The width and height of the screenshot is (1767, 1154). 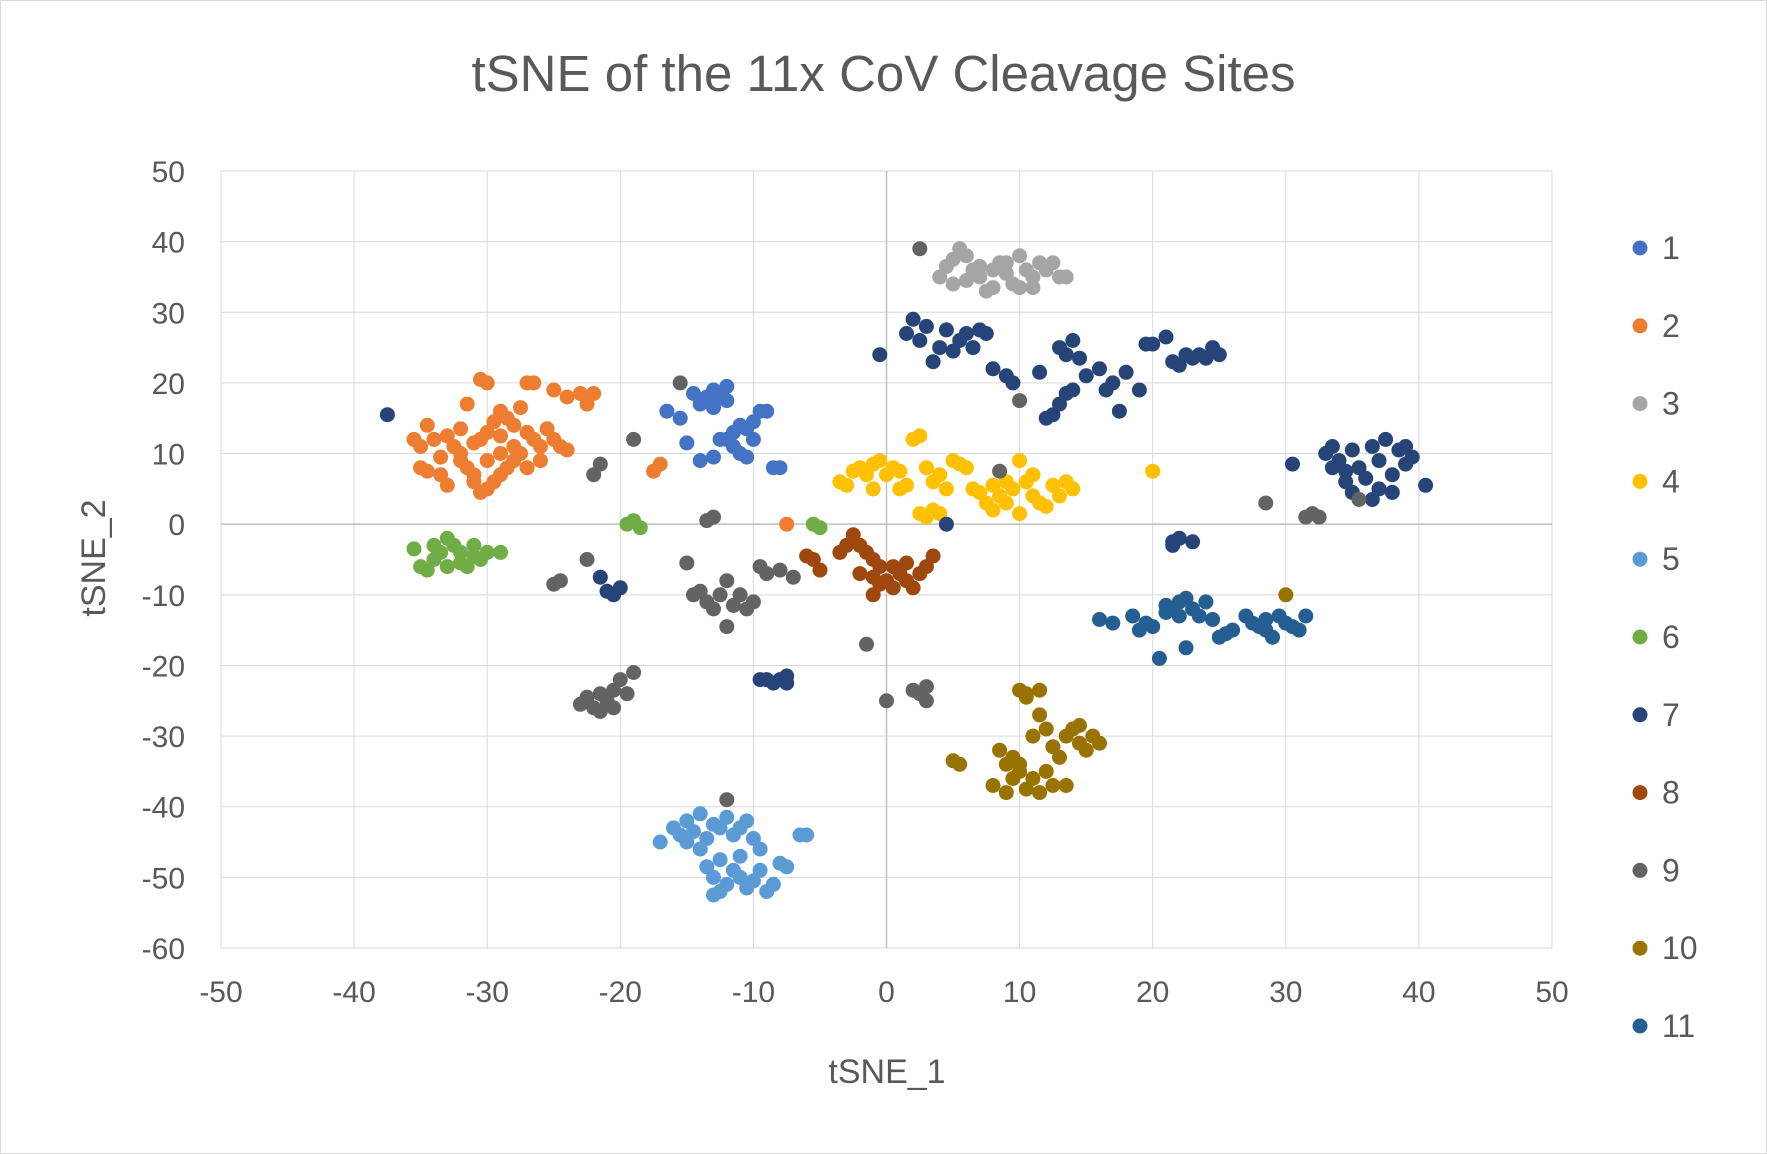 What do you see at coordinates (1418, 992) in the screenshot?
I see `x-tick-label: 40` at bounding box center [1418, 992].